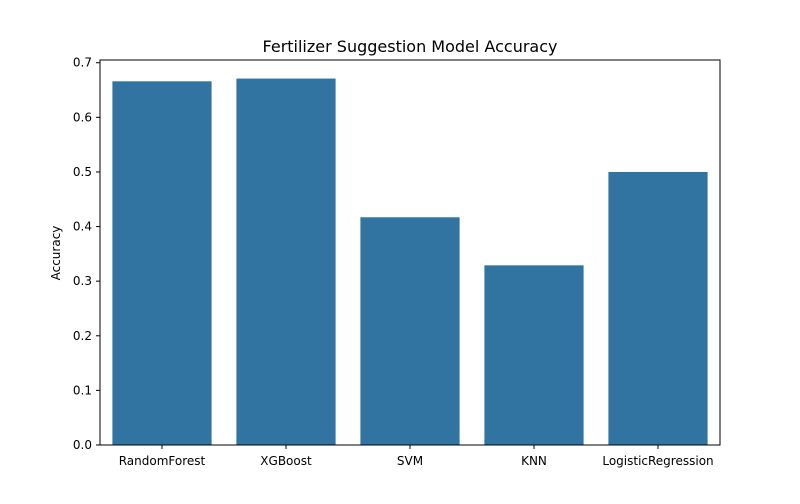 The image size is (800, 504). What do you see at coordinates (410, 46) in the screenshot?
I see `chart-title: Fertilizer Suggestion Model Accuracy` at bounding box center [410, 46].